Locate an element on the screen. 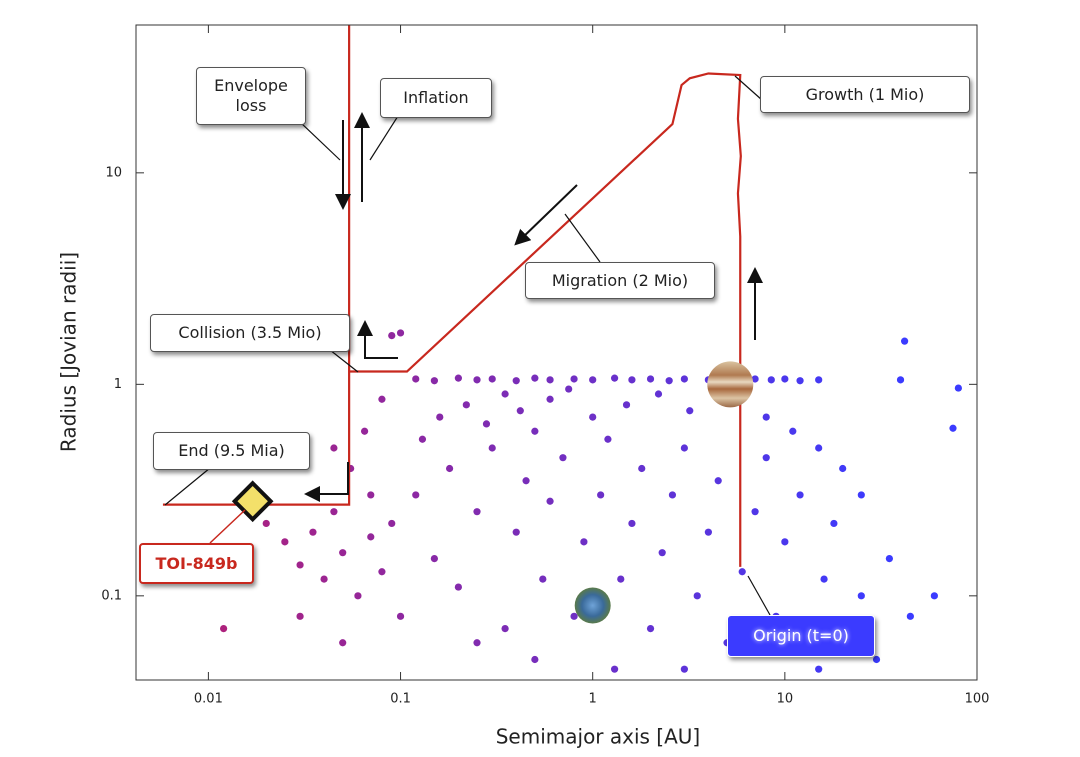 This screenshot has height=757, width=1080. y-tick-label: 0.1 is located at coordinates (111, 595).